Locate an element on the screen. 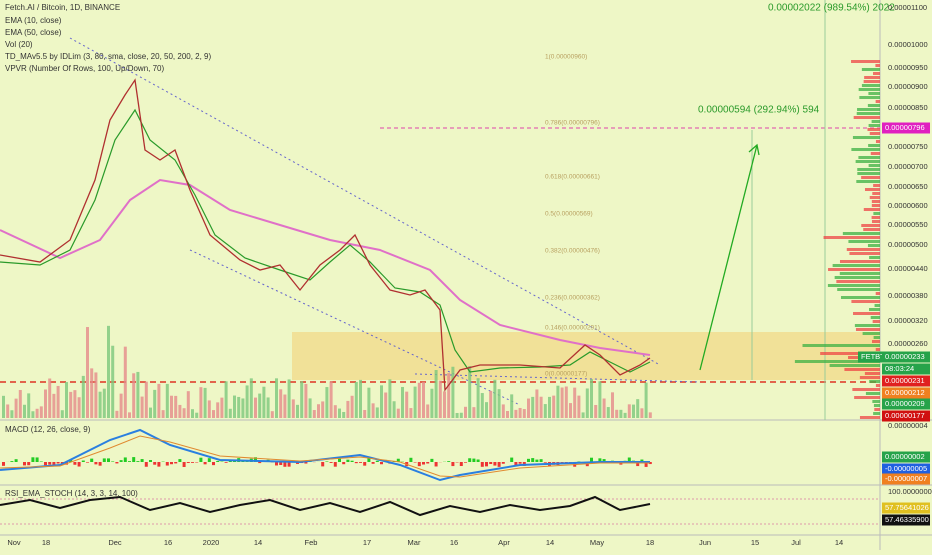 The image size is (932, 555). time-label: 2020 is located at coordinates (211, 542).